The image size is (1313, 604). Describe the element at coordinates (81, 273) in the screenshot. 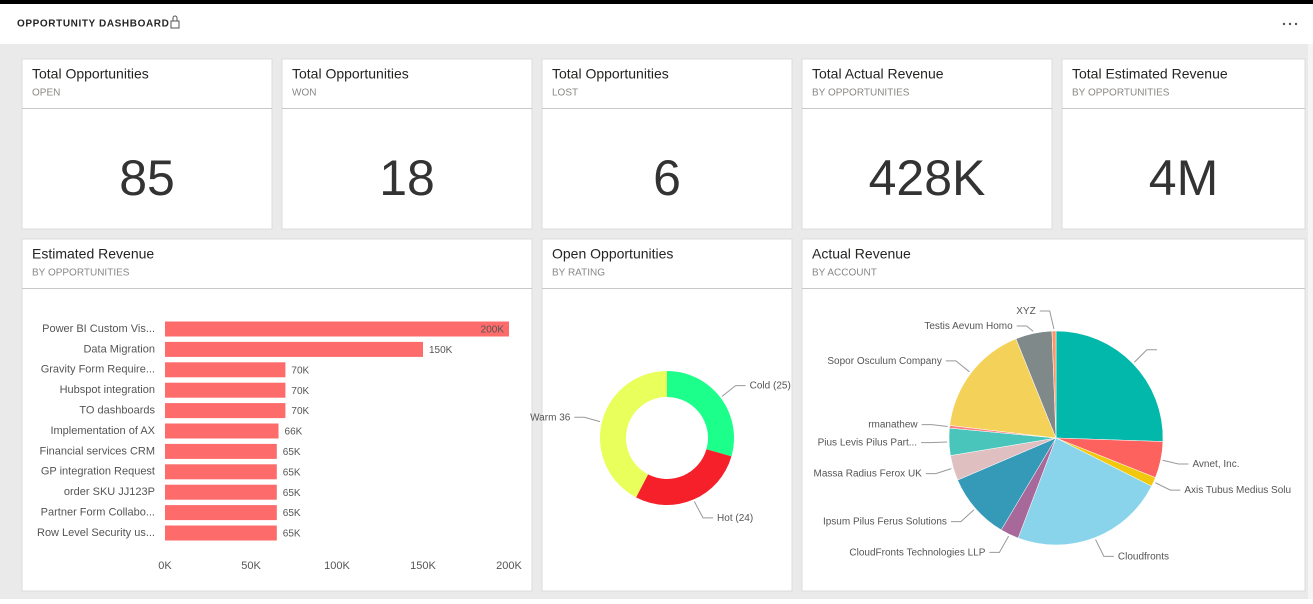

I see `tile-subtitle: BY OPPORTUNITIES` at that location.